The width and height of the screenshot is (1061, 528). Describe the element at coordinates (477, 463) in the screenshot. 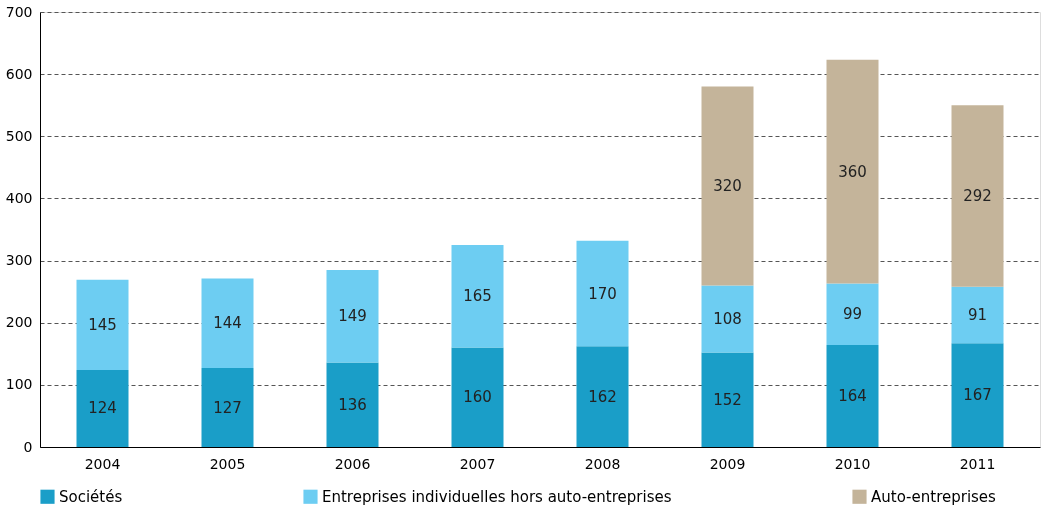

I see `x-tick-label: 2007` at that location.